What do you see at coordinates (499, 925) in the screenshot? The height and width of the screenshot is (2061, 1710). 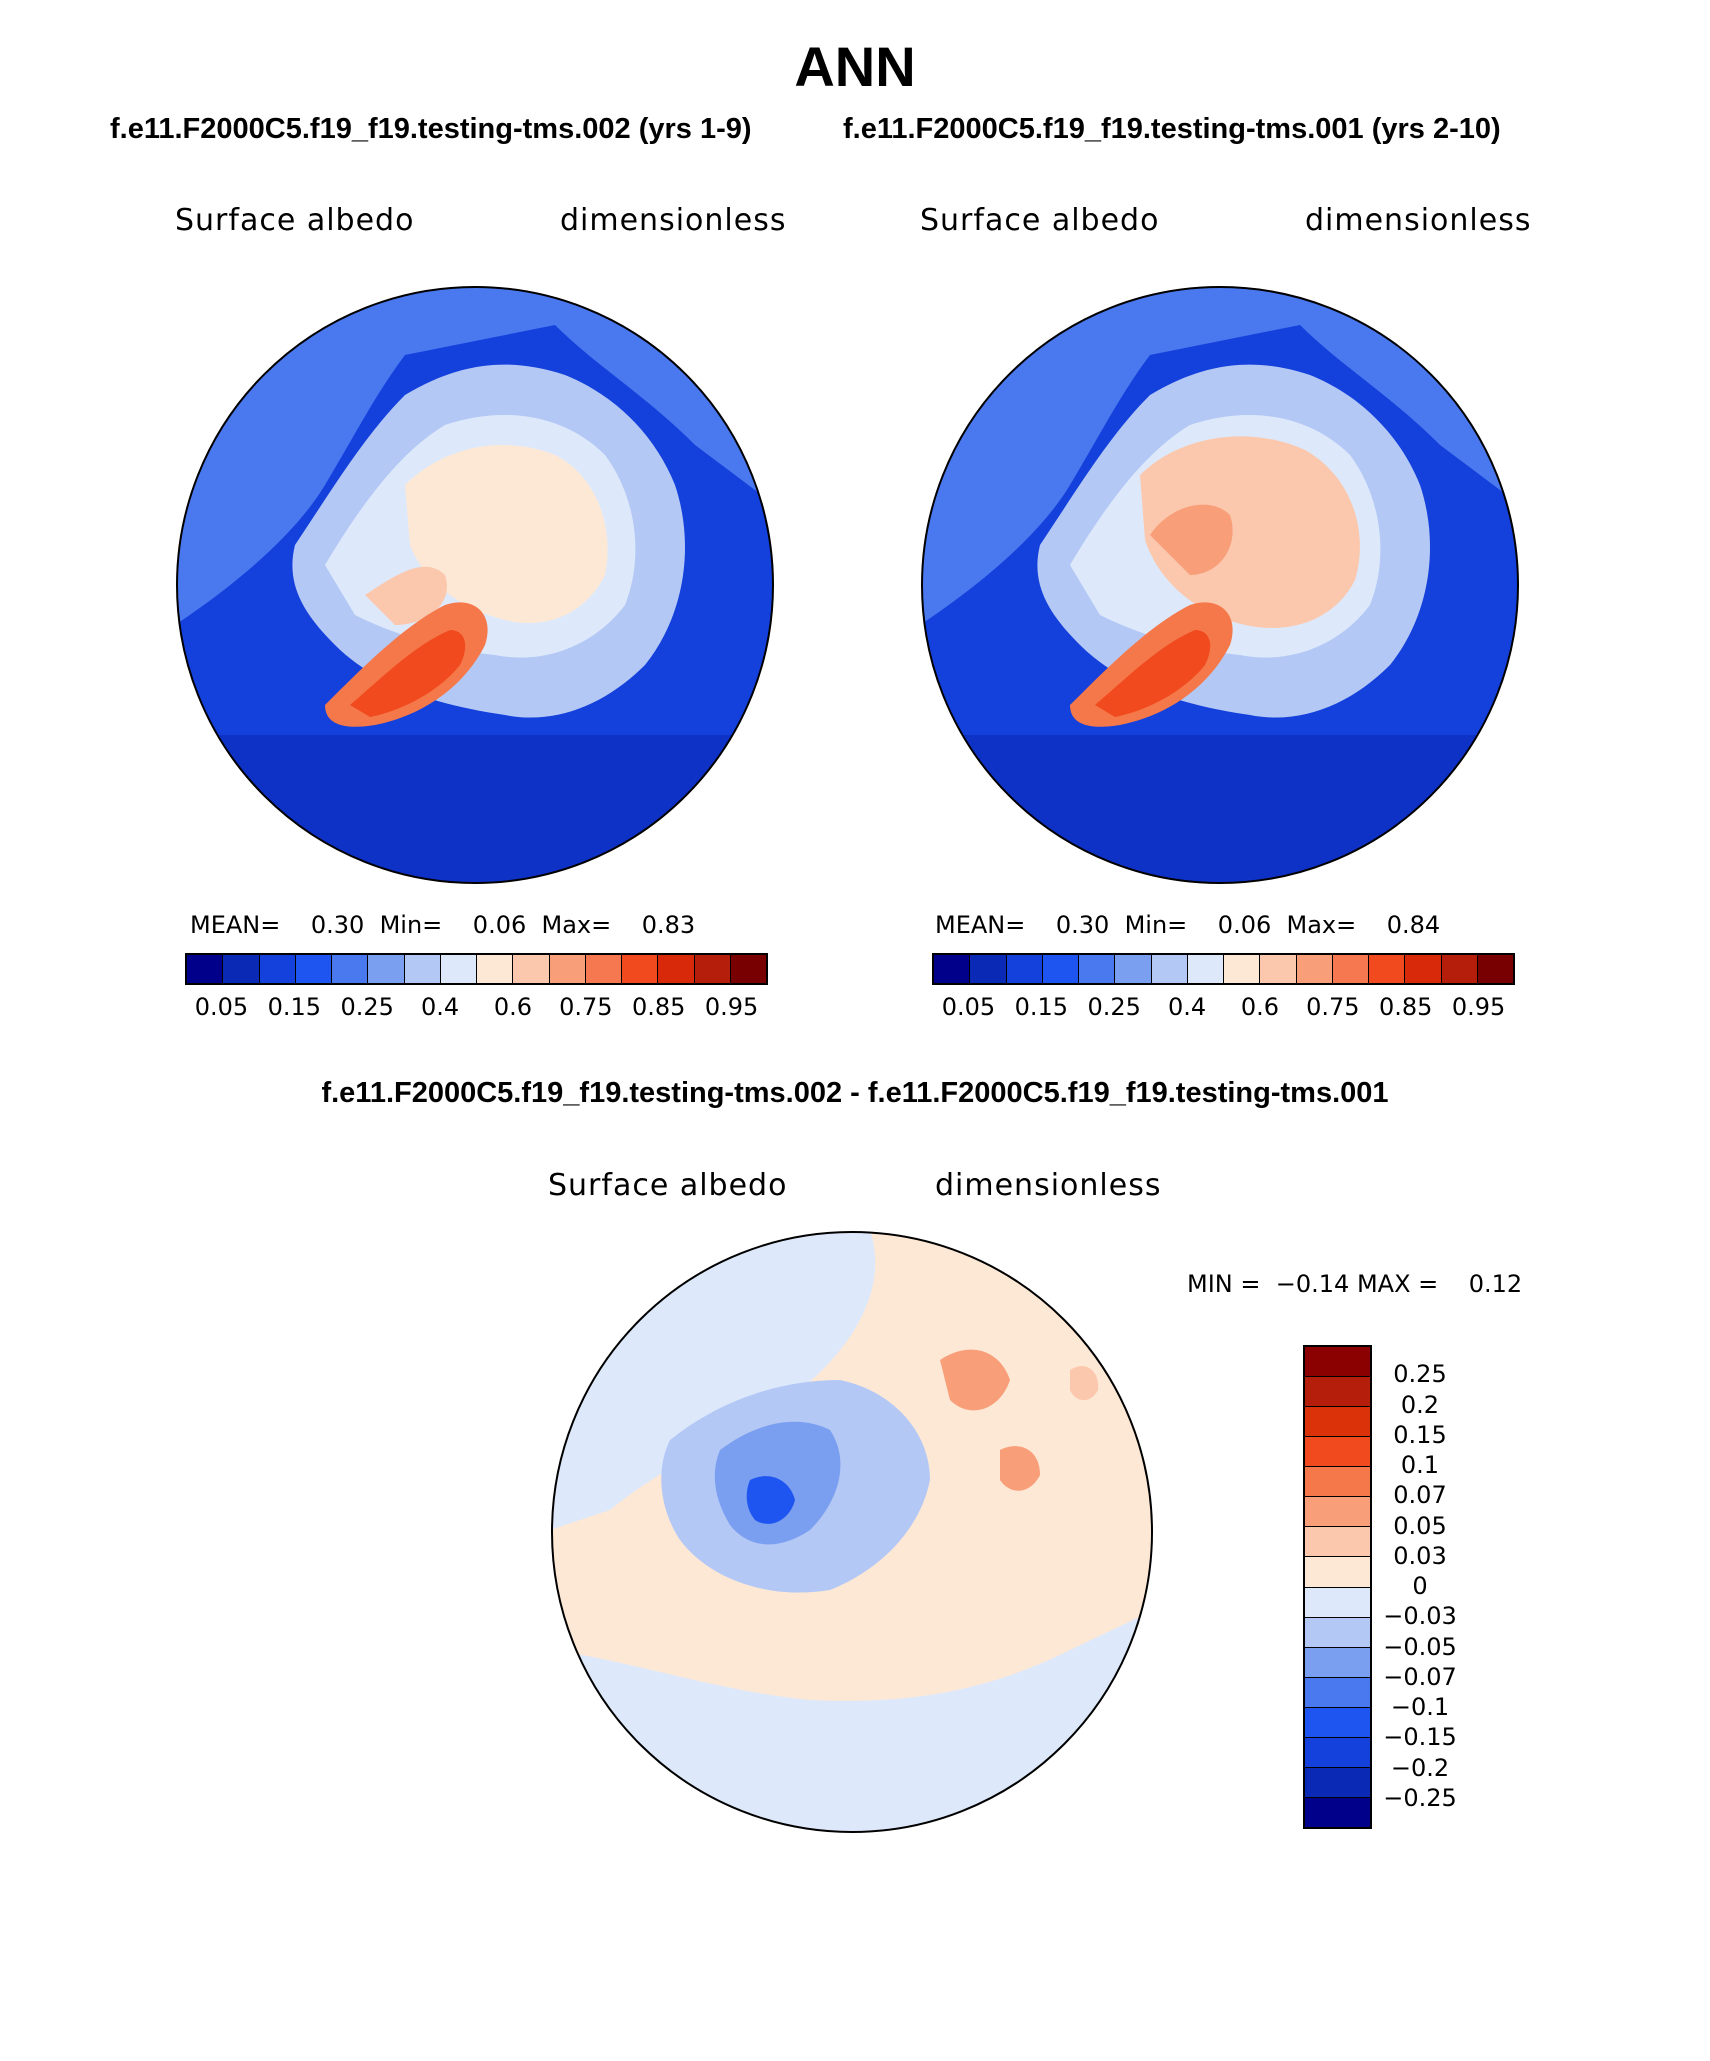 I see `panel1-min-value: 0.06` at bounding box center [499, 925].